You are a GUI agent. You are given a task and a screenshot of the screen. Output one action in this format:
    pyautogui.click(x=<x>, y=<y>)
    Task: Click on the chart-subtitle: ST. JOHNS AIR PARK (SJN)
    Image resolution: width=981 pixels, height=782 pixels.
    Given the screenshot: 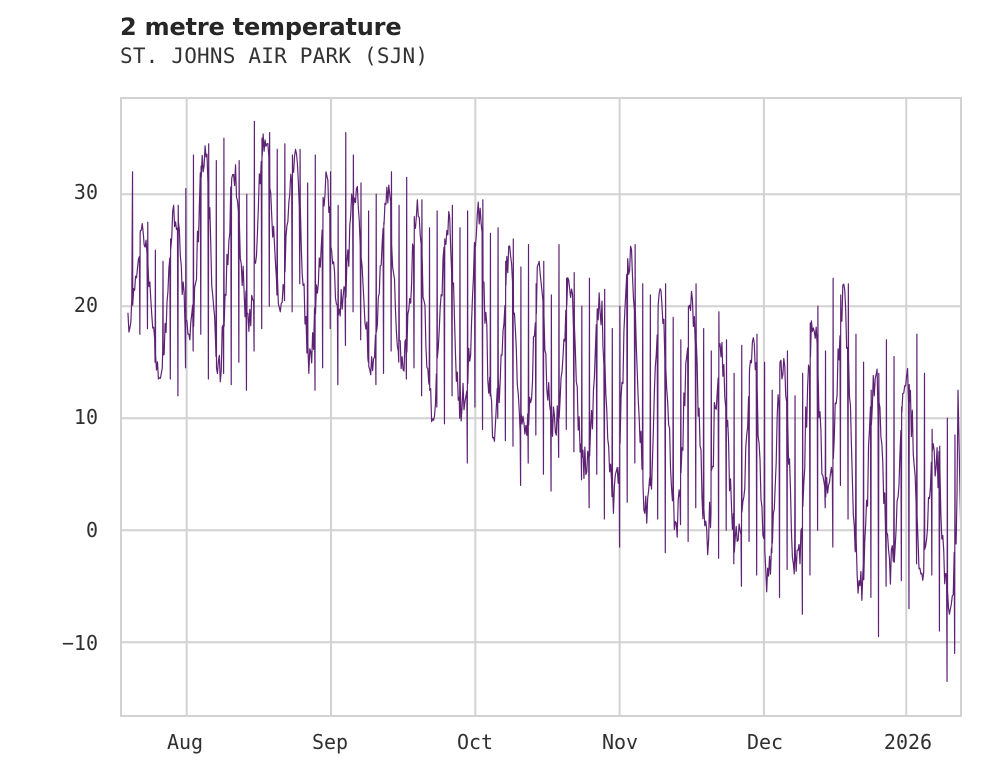 What is the action you would take?
    pyautogui.click(x=274, y=56)
    